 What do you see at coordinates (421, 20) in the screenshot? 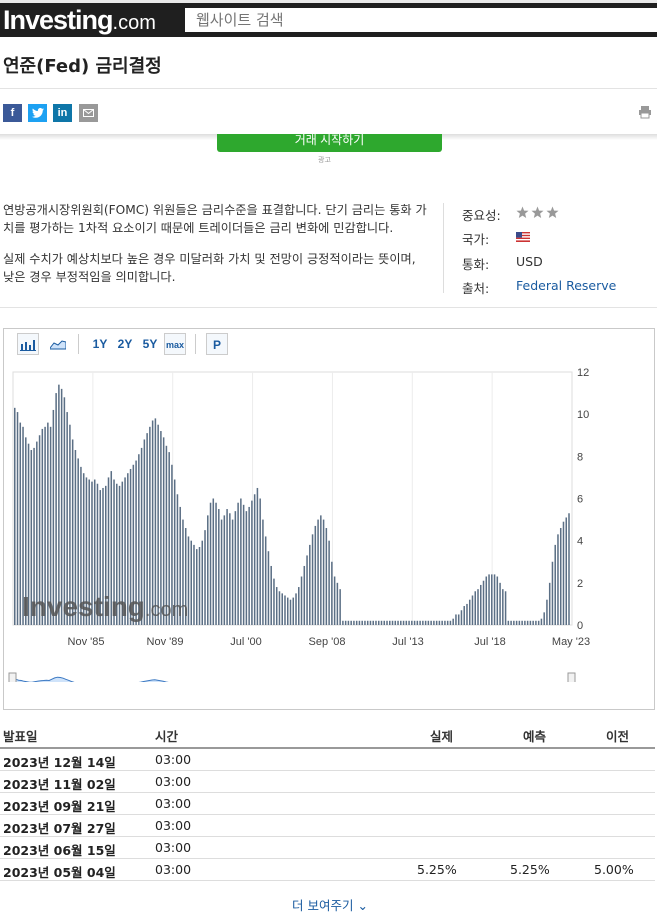
I see `search-input` at bounding box center [421, 20].